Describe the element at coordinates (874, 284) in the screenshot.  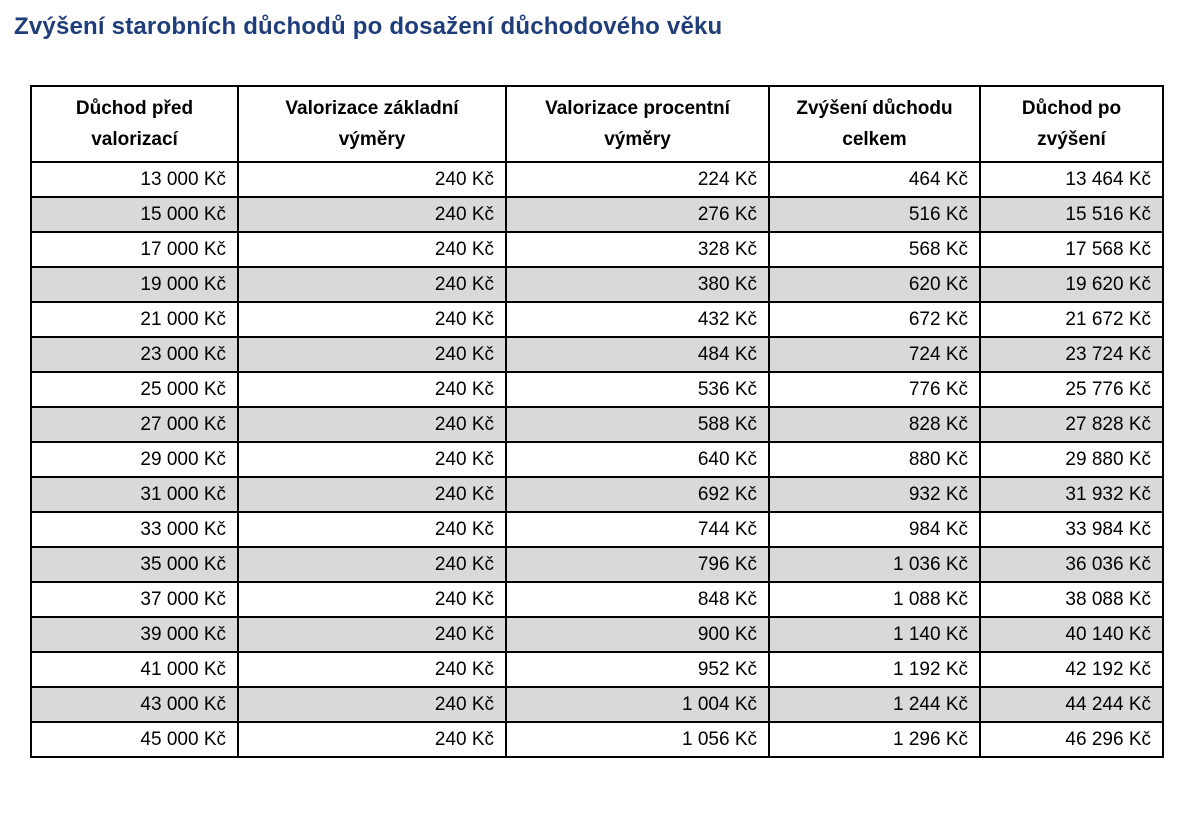
I see `table-cell: 620 Kč` at that location.